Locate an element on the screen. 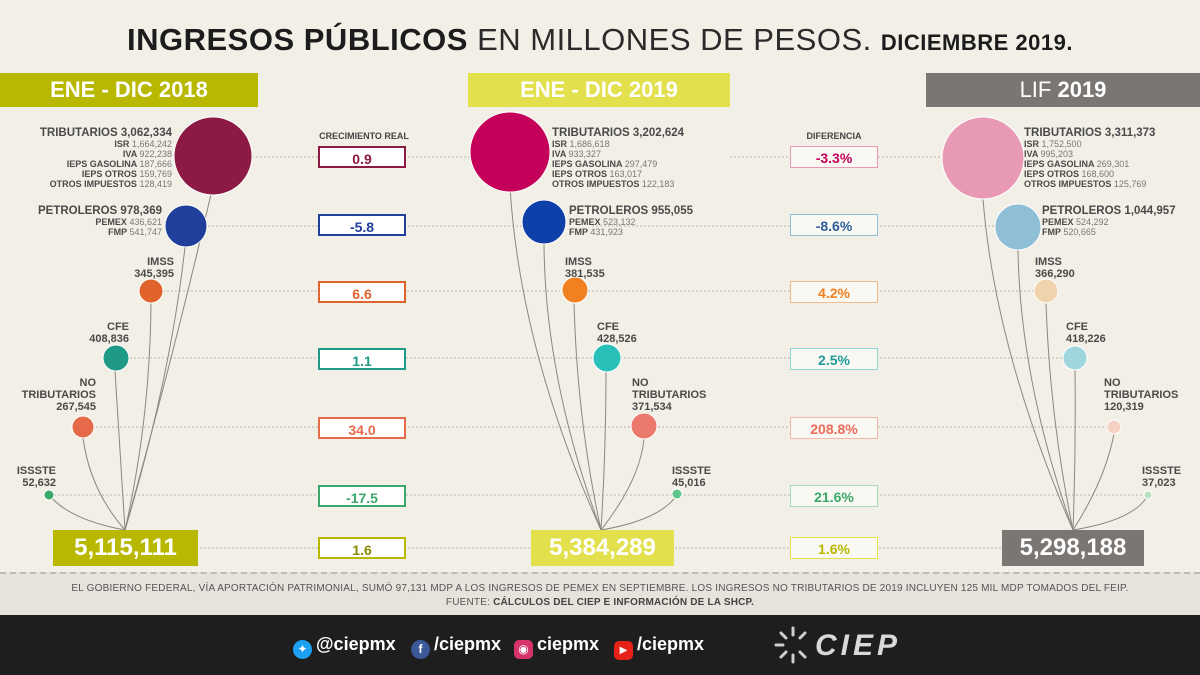  isr-value: 1,686,618 is located at coordinates (589, 144).